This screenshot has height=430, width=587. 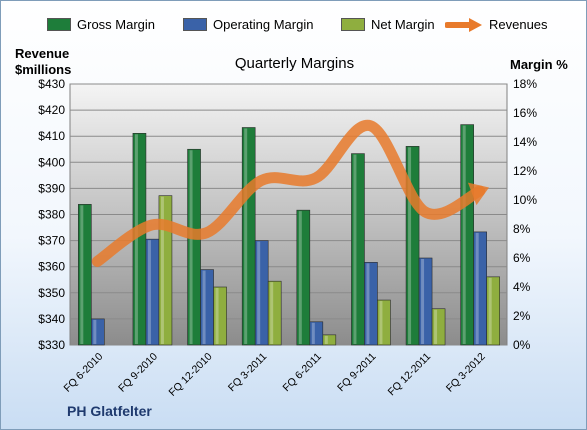 I want to click on left-axis-title: Revenue $millions, so click(x=43, y=62).